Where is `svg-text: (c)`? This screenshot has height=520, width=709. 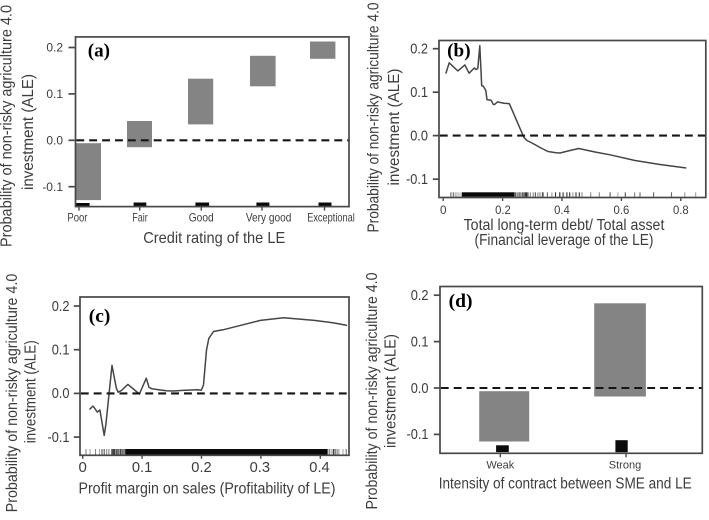
svg-text: (c) is located at coordinates (100, 317).